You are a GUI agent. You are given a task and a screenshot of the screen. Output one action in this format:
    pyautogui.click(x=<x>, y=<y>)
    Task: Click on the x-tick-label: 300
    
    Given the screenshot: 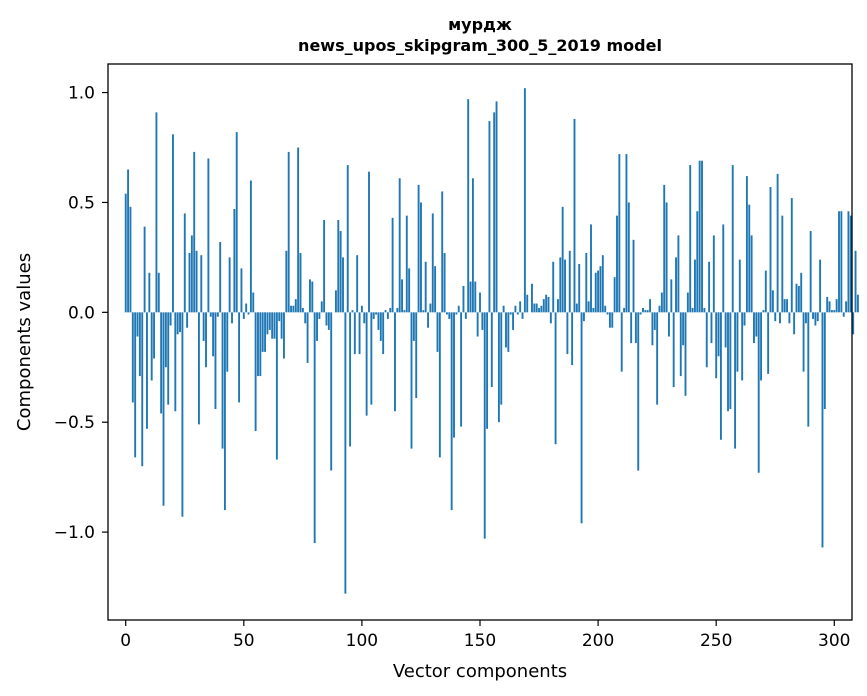 What is the action you would take?
    pyautogui.click(x=834, y=641)
    